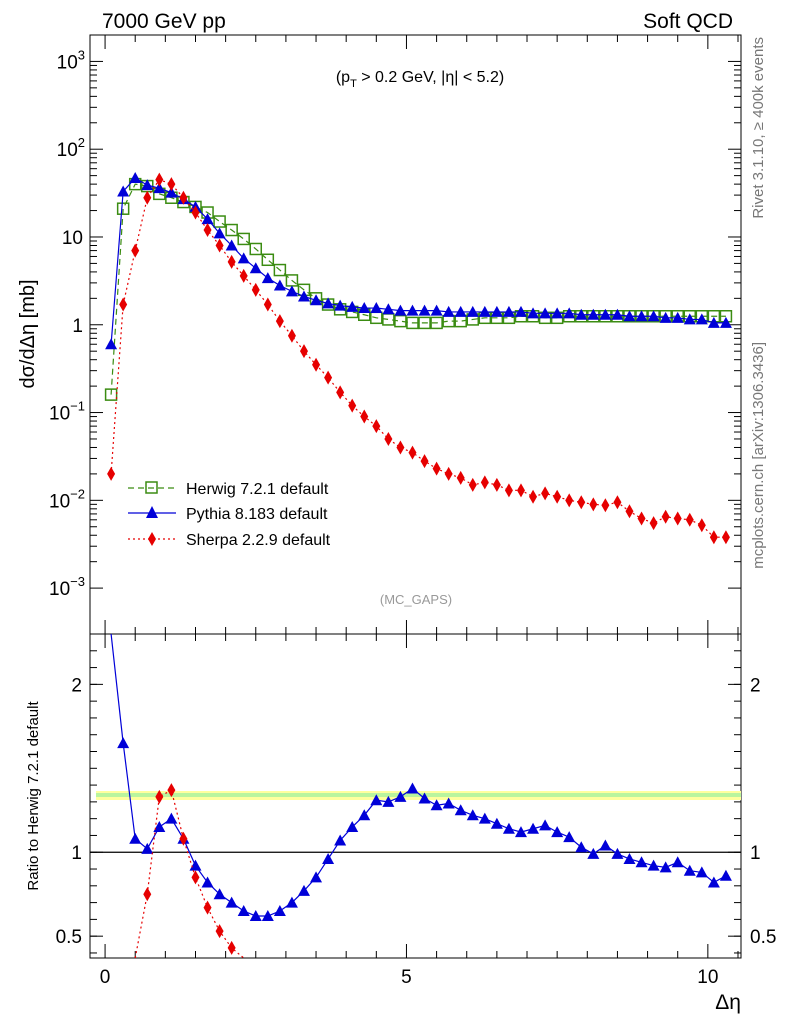  What do you see at coordinates (353, 84) in the screenshot?
I see `title-sub: T` at bounding box center [353, 84].